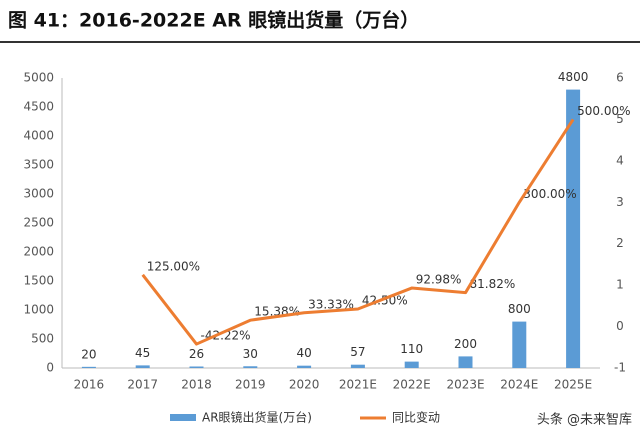 The image size is (640, 436). Describe the element at coordinates (257, 417) in the screenshot. I see `legend-label: AR眼镜出货量(万台)` at that location.